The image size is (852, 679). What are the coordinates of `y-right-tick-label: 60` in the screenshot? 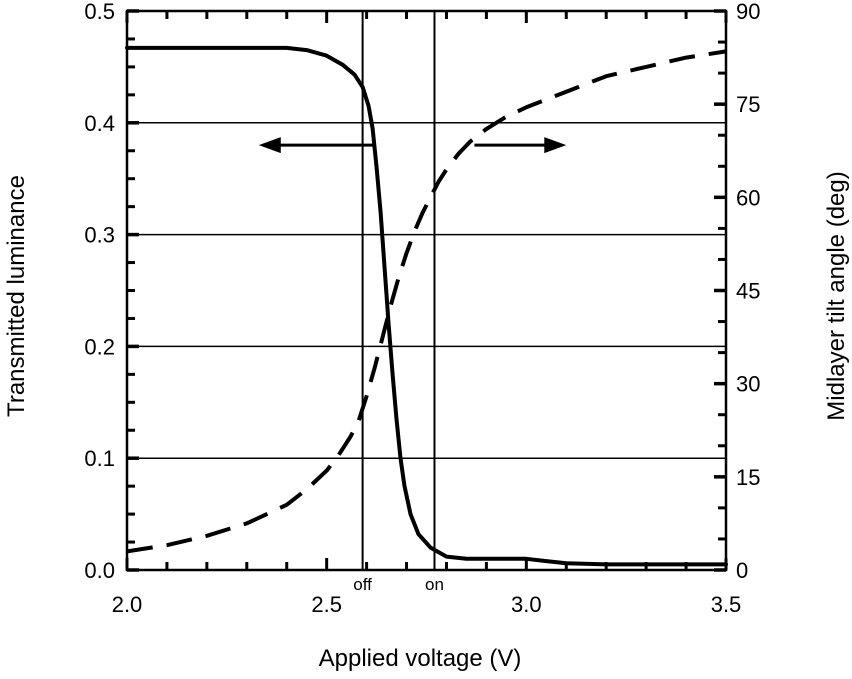 It's located at (748, 197).